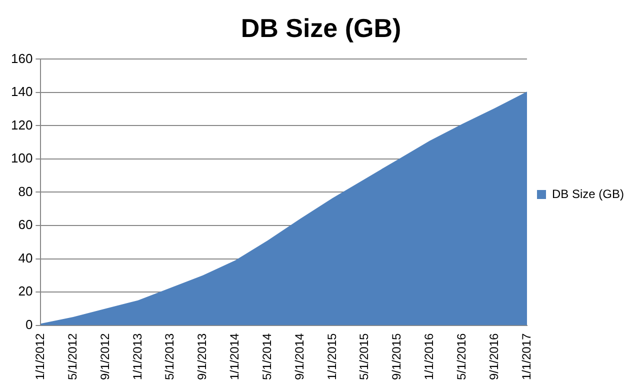  I want to click on y-tick-label: 40, so click(25, 258).